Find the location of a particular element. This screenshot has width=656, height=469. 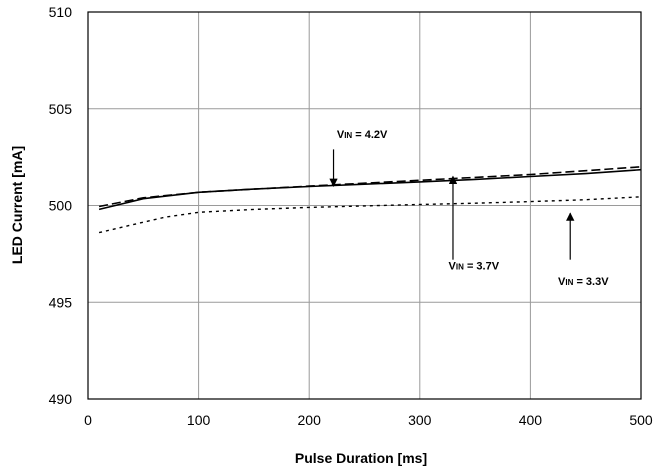

annotation-vin: VIN = 4.2V is located at coordinates (358, 158).